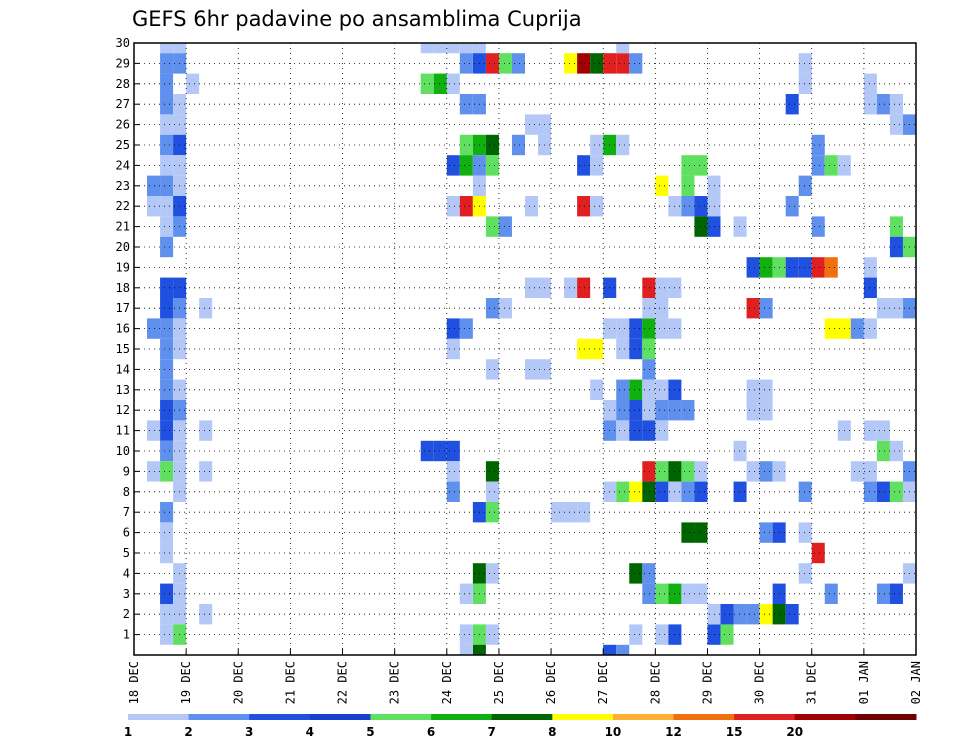 The width and height of the screenshot is (960, 742). I want to click on y-tick-label: 14, so click(123, 369).